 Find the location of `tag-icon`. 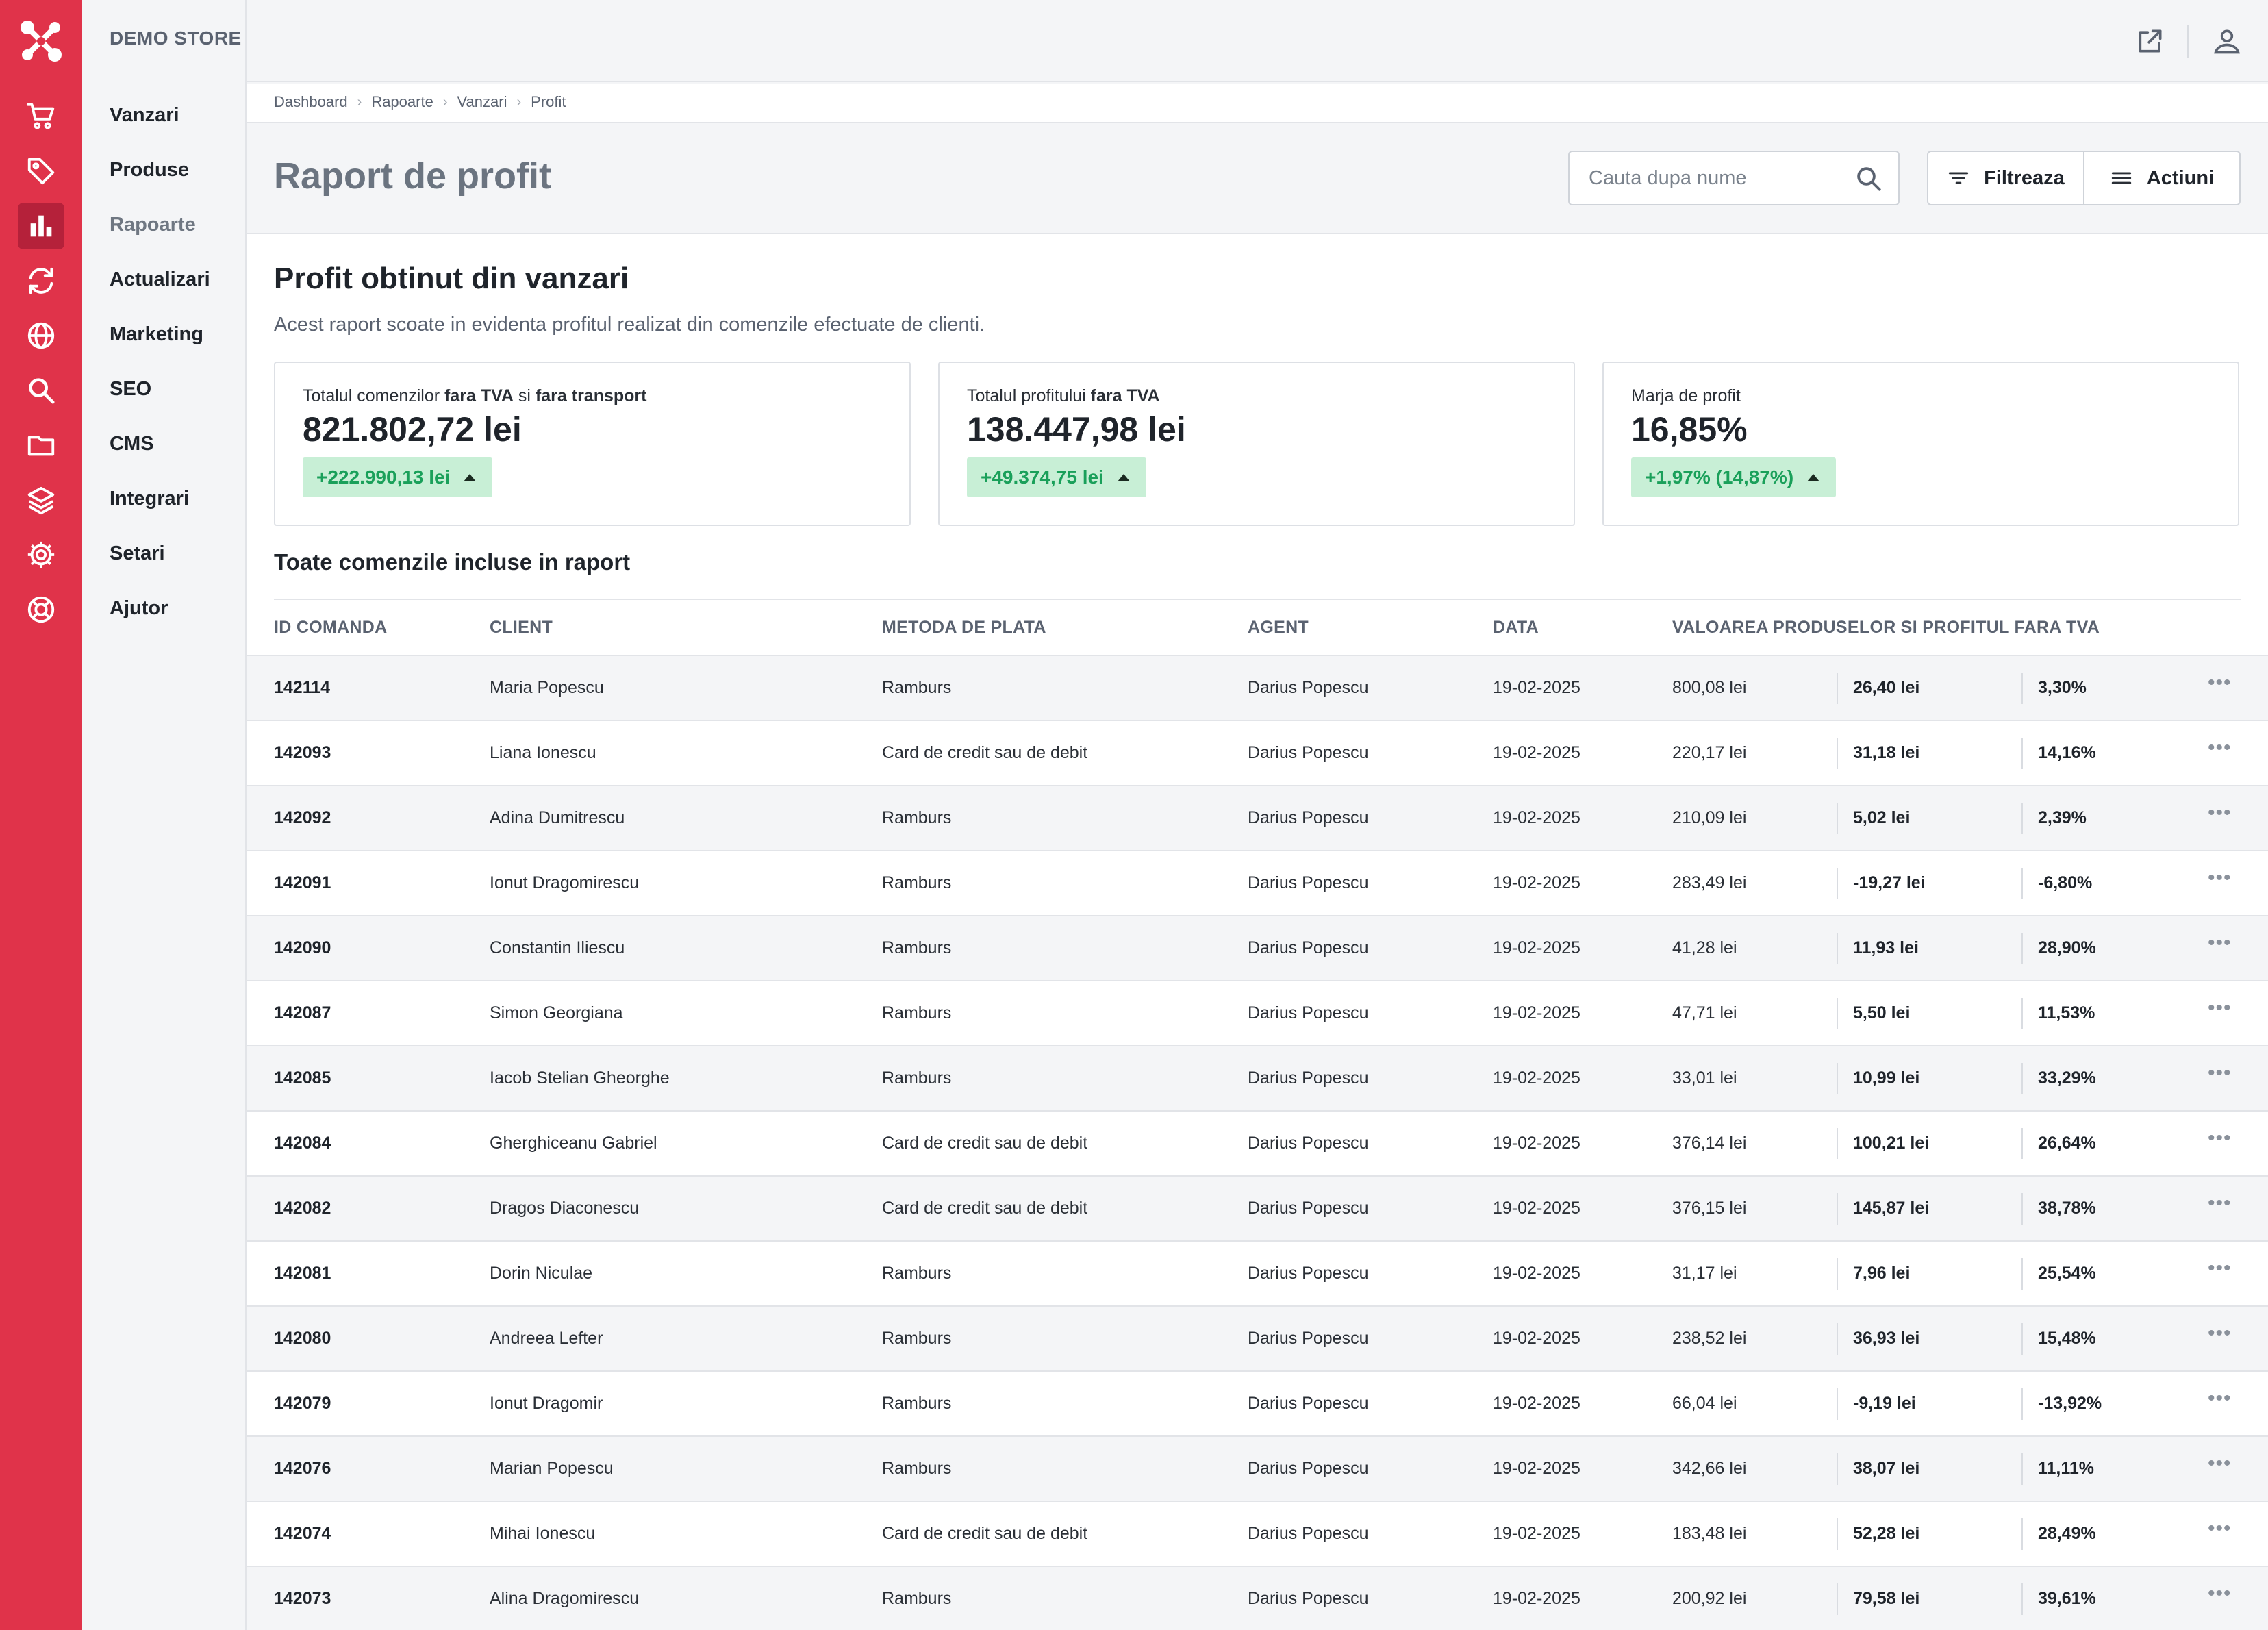

tag-icon is located at coordinates (41, 171).